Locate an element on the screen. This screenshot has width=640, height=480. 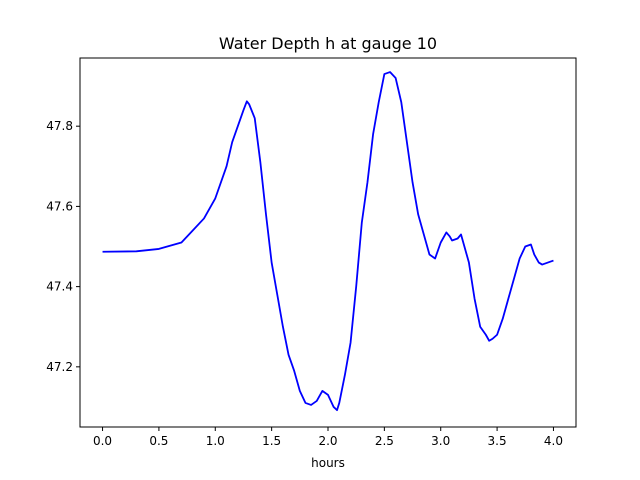
y-tick-label: 47.4 is located at coordinates (59, 287).